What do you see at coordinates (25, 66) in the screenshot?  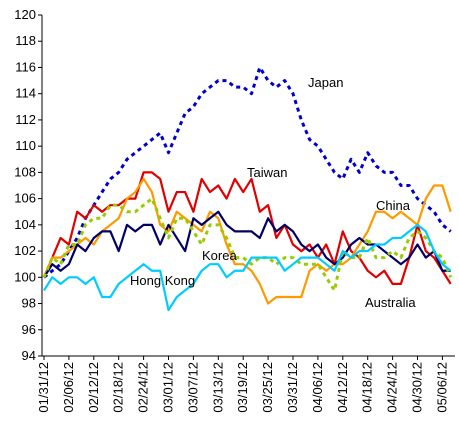 I see `y-tick-label: 116` at bounding box center [25, 66].